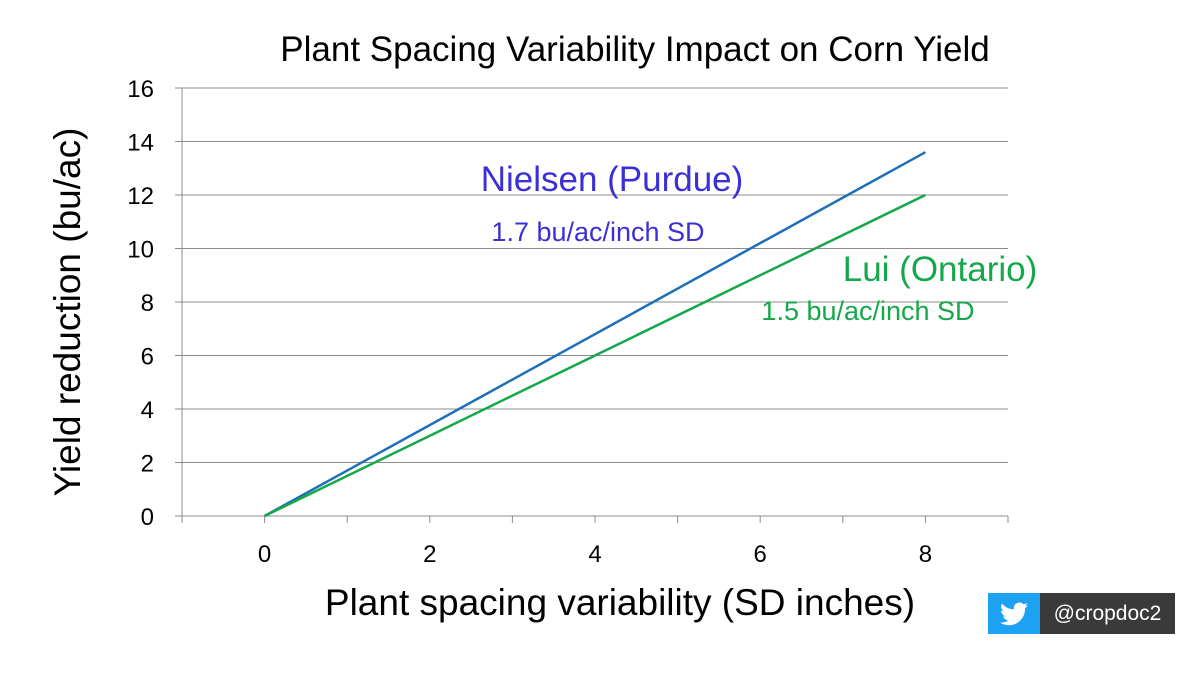 The height and width of the screenshot is (675, 1200). I want to click on y-tick-labels: 0 2 4 6 8 10 12 14 16, so click(140, 303).